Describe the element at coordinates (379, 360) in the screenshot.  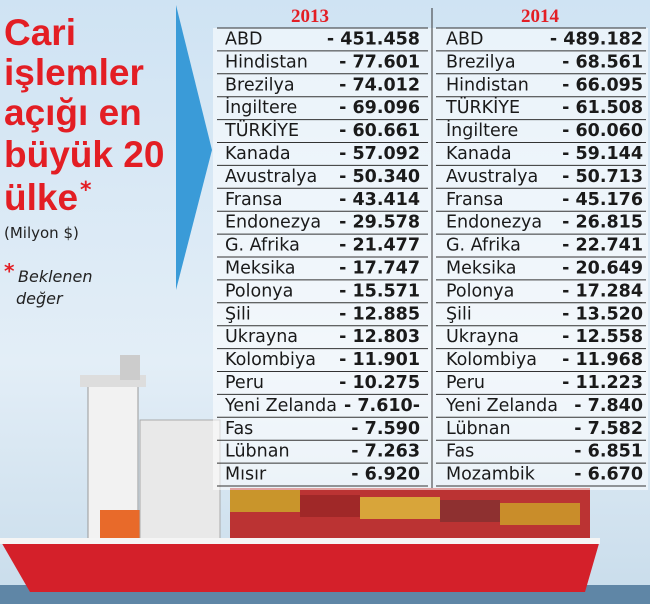
I see `value: - 11.901` at that location.